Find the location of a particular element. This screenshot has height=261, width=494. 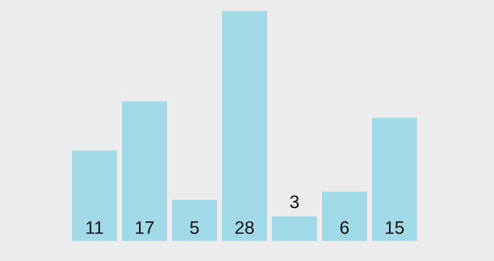

data-label: 17 is located at coordinates (145, 227).